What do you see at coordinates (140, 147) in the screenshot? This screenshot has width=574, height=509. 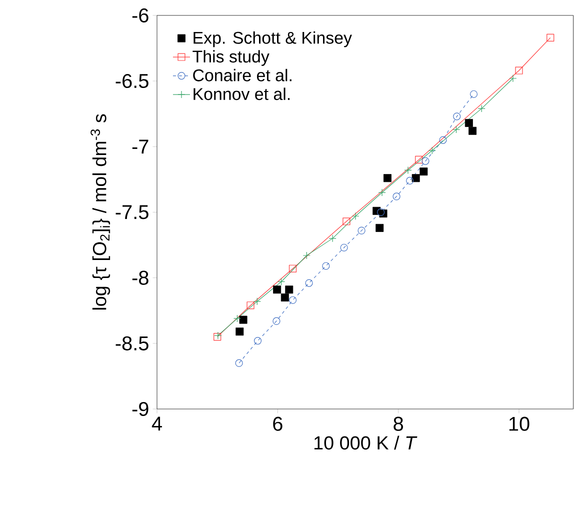 I see `y-tick-label: -7` at bounding box center [140, 147].